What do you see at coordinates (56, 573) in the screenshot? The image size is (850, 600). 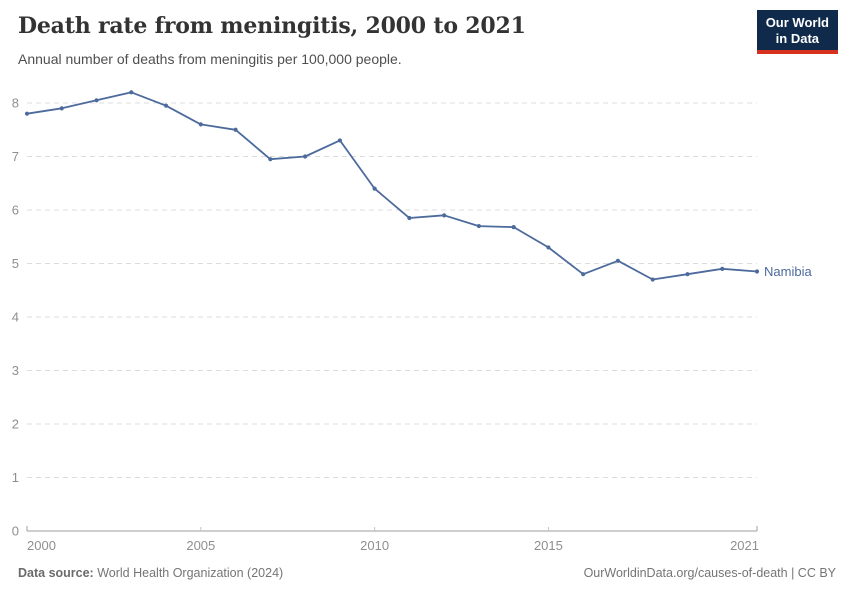 I see `data-source-label: Data source:` at bounding box center [56, 573].